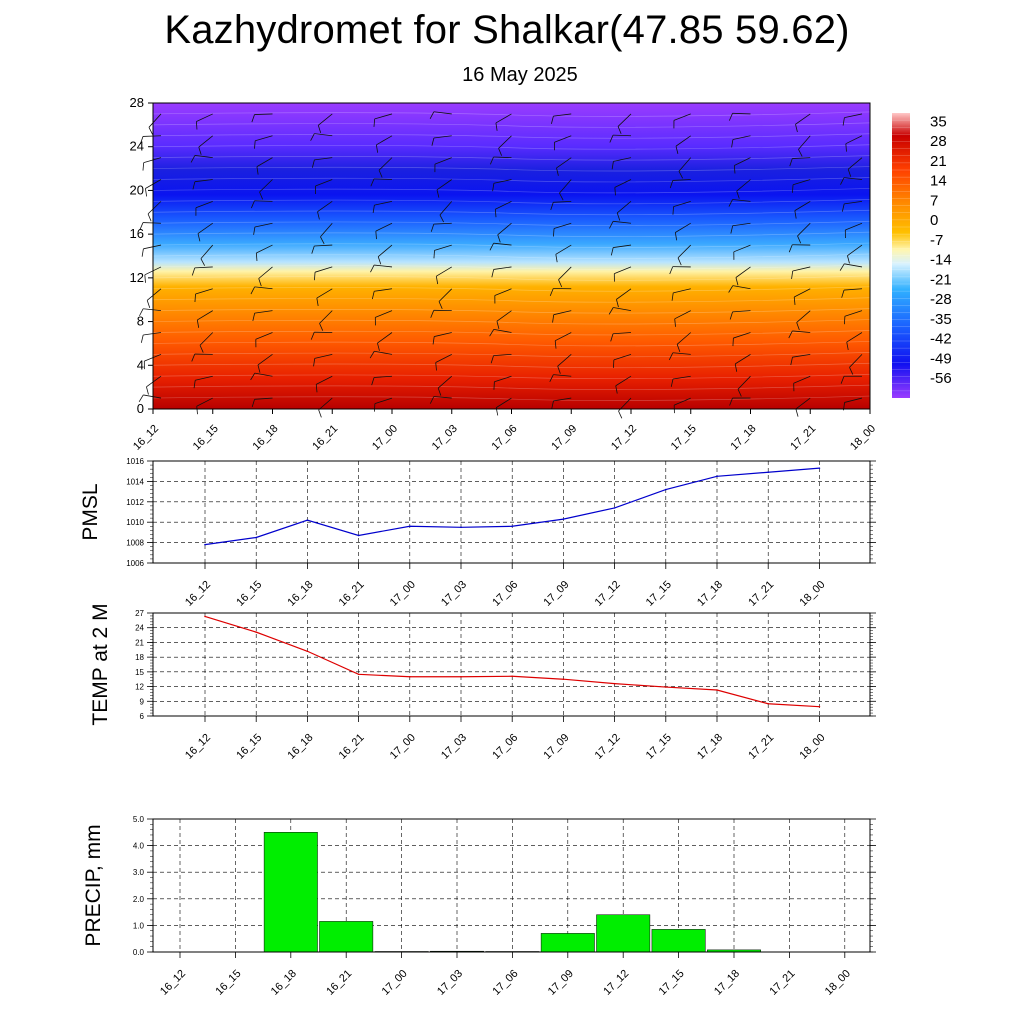  What do you see at coordinates (139, 925) in the screenshot?
I see `ytick-label: 1.0` at bounding box center [139, 925].